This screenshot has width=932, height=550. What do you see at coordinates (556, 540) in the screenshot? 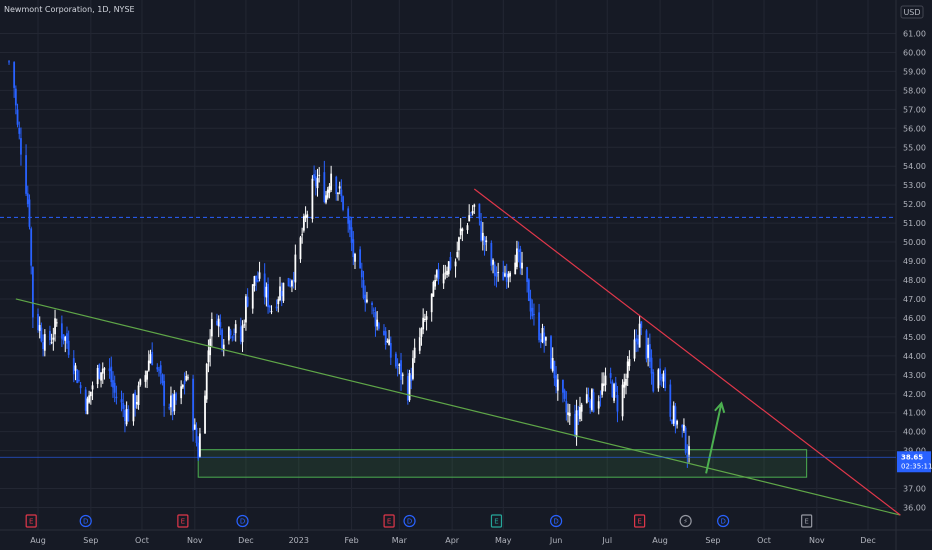
I see `x-tick-label: Jun` at bounding box center [556, 540].